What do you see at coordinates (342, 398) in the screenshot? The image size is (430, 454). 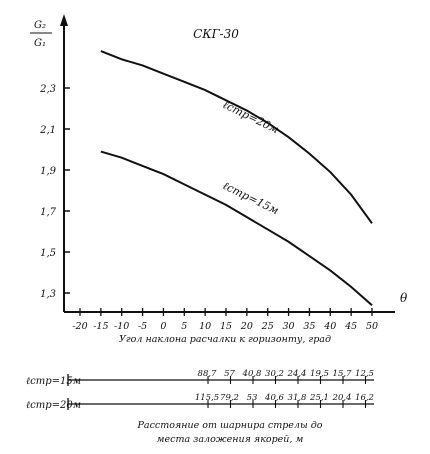 I see `nomogram-value: 20,4` at bounding box center [342, 398].